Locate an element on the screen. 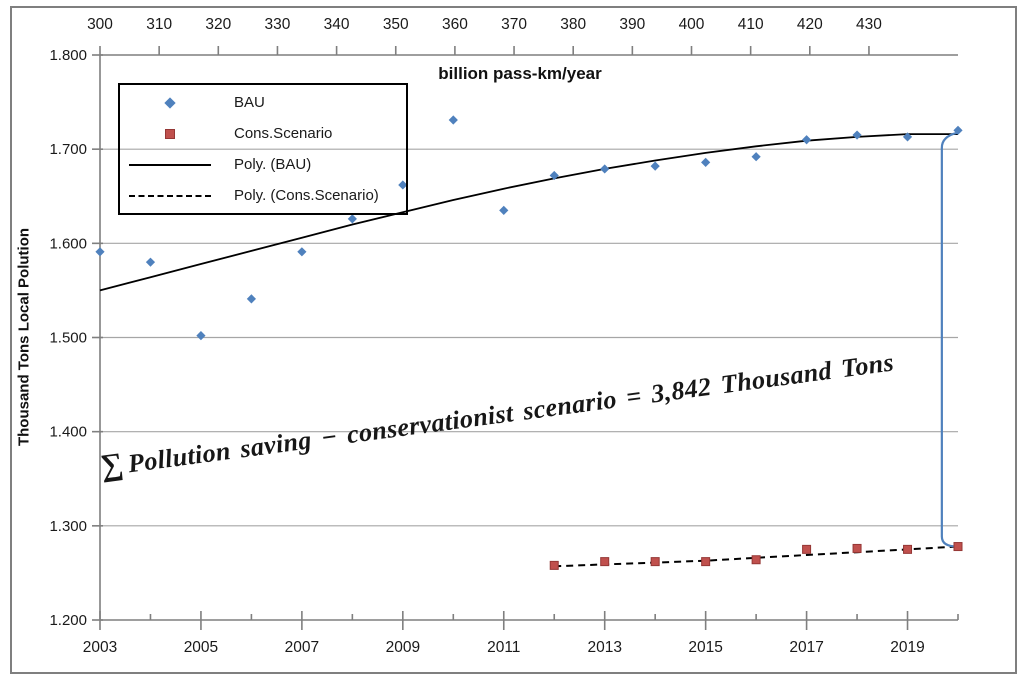 Image resolution: width=1024 pixels, height=683 pixels. top-tick-label: 420 is located at coordinates (810, 24).